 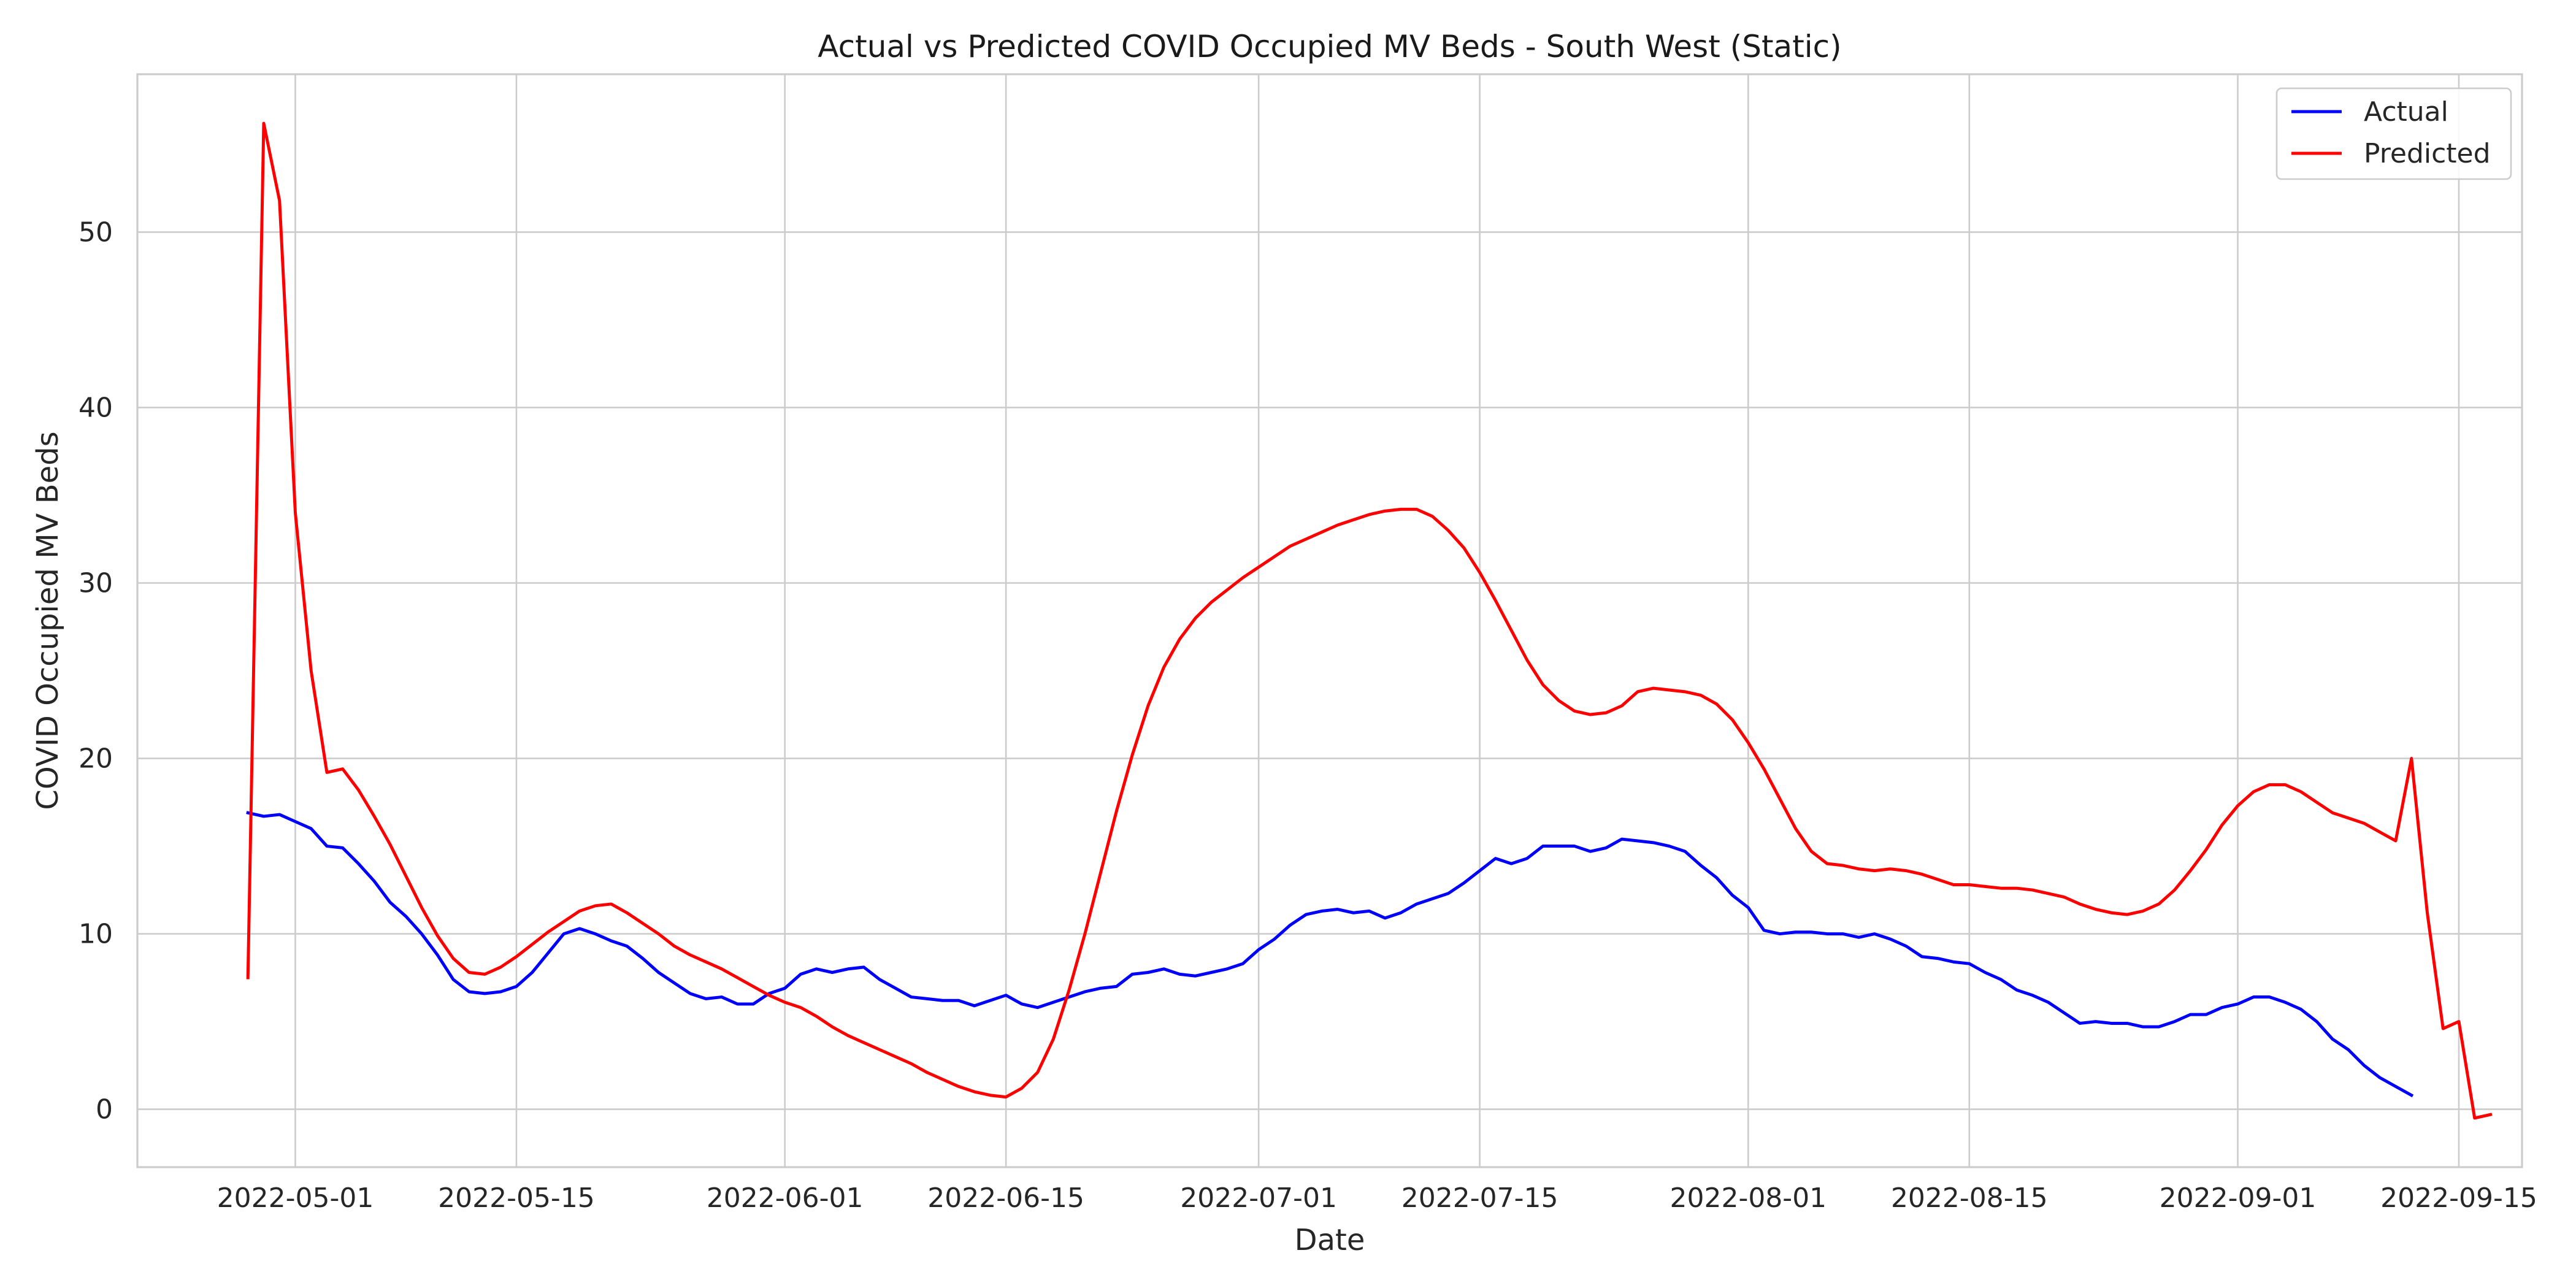 What do you see at coordinates (2238, 1198) in the screenshot?
I see `x-tick-label: 2022-09-01` at bounding box center [2238, 1198].